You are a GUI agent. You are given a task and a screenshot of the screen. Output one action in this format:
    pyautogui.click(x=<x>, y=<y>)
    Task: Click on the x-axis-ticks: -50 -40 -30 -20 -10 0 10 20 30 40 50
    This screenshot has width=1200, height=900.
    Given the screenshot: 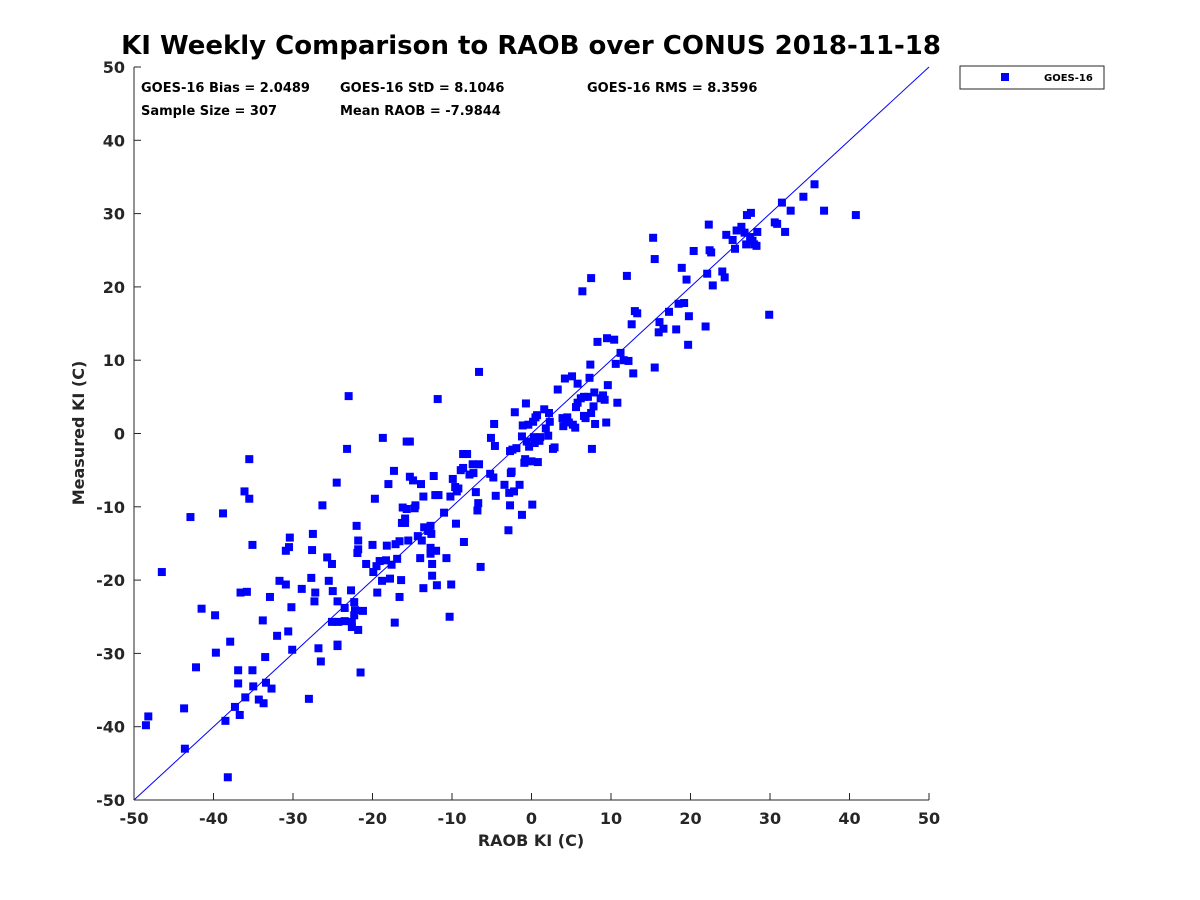 What is the action you would take?
    pyautogui.click(x=530, y=810)
    